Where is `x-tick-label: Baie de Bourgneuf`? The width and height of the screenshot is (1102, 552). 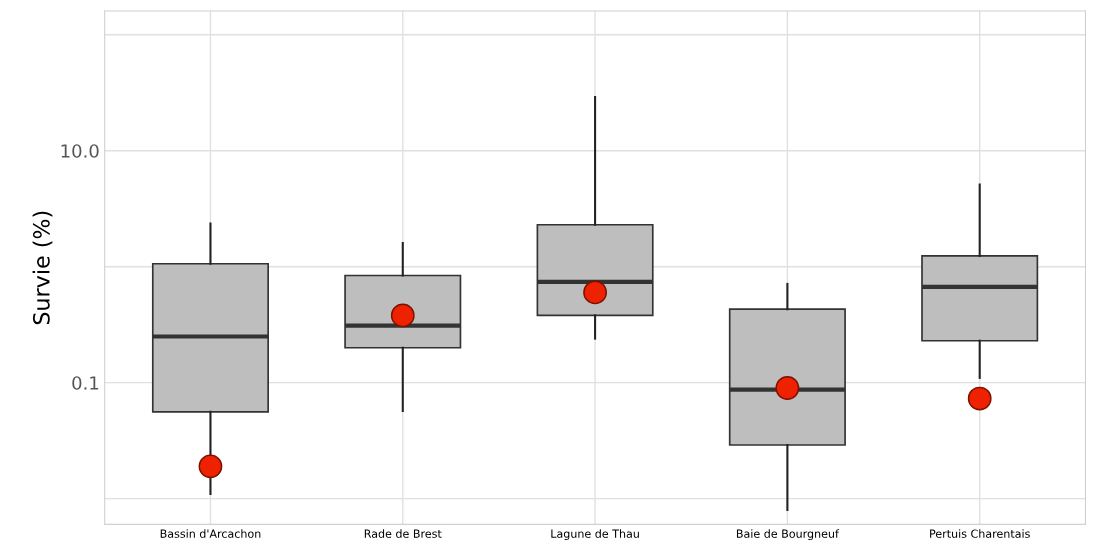
x-tick-label: Baie de Bourgneuf is located at coordinates (788, 535).